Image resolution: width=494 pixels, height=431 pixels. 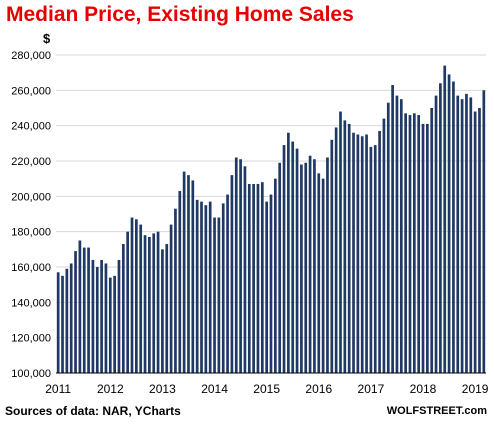 I want to click on y-tick-label: 280,000, so click(x=31, y=56).